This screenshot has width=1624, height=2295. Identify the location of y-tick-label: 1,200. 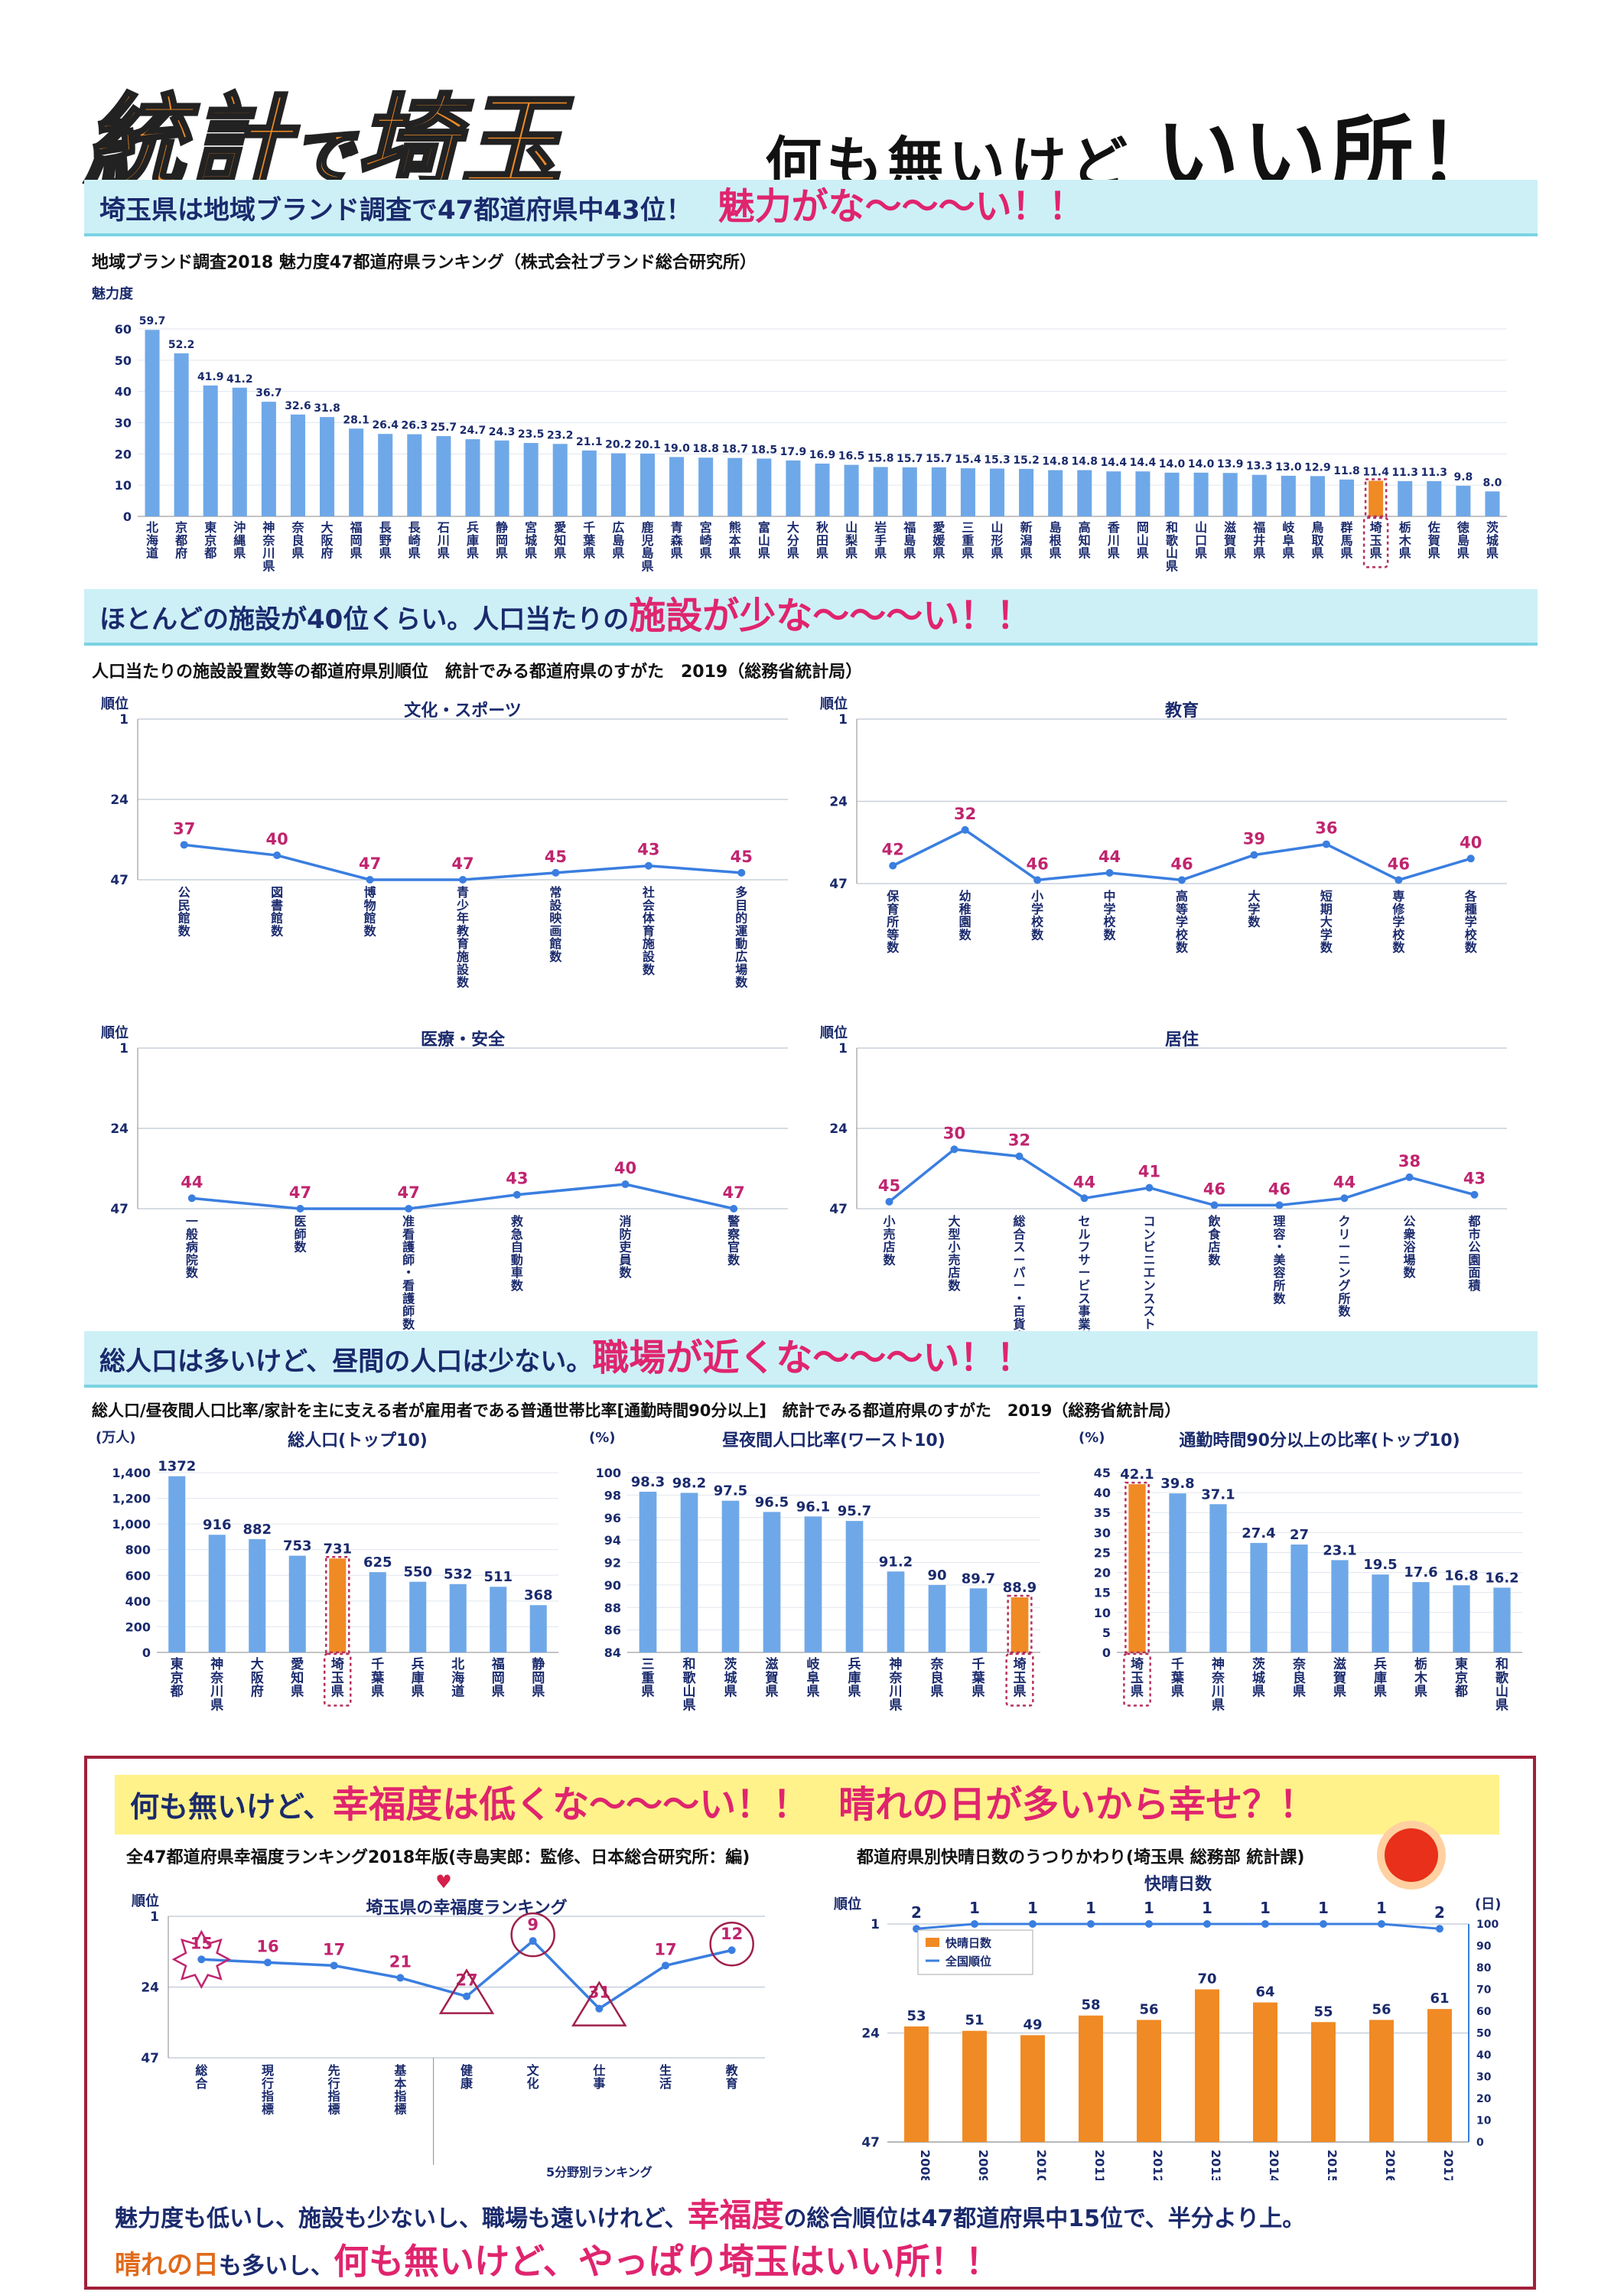
(131, 1499).